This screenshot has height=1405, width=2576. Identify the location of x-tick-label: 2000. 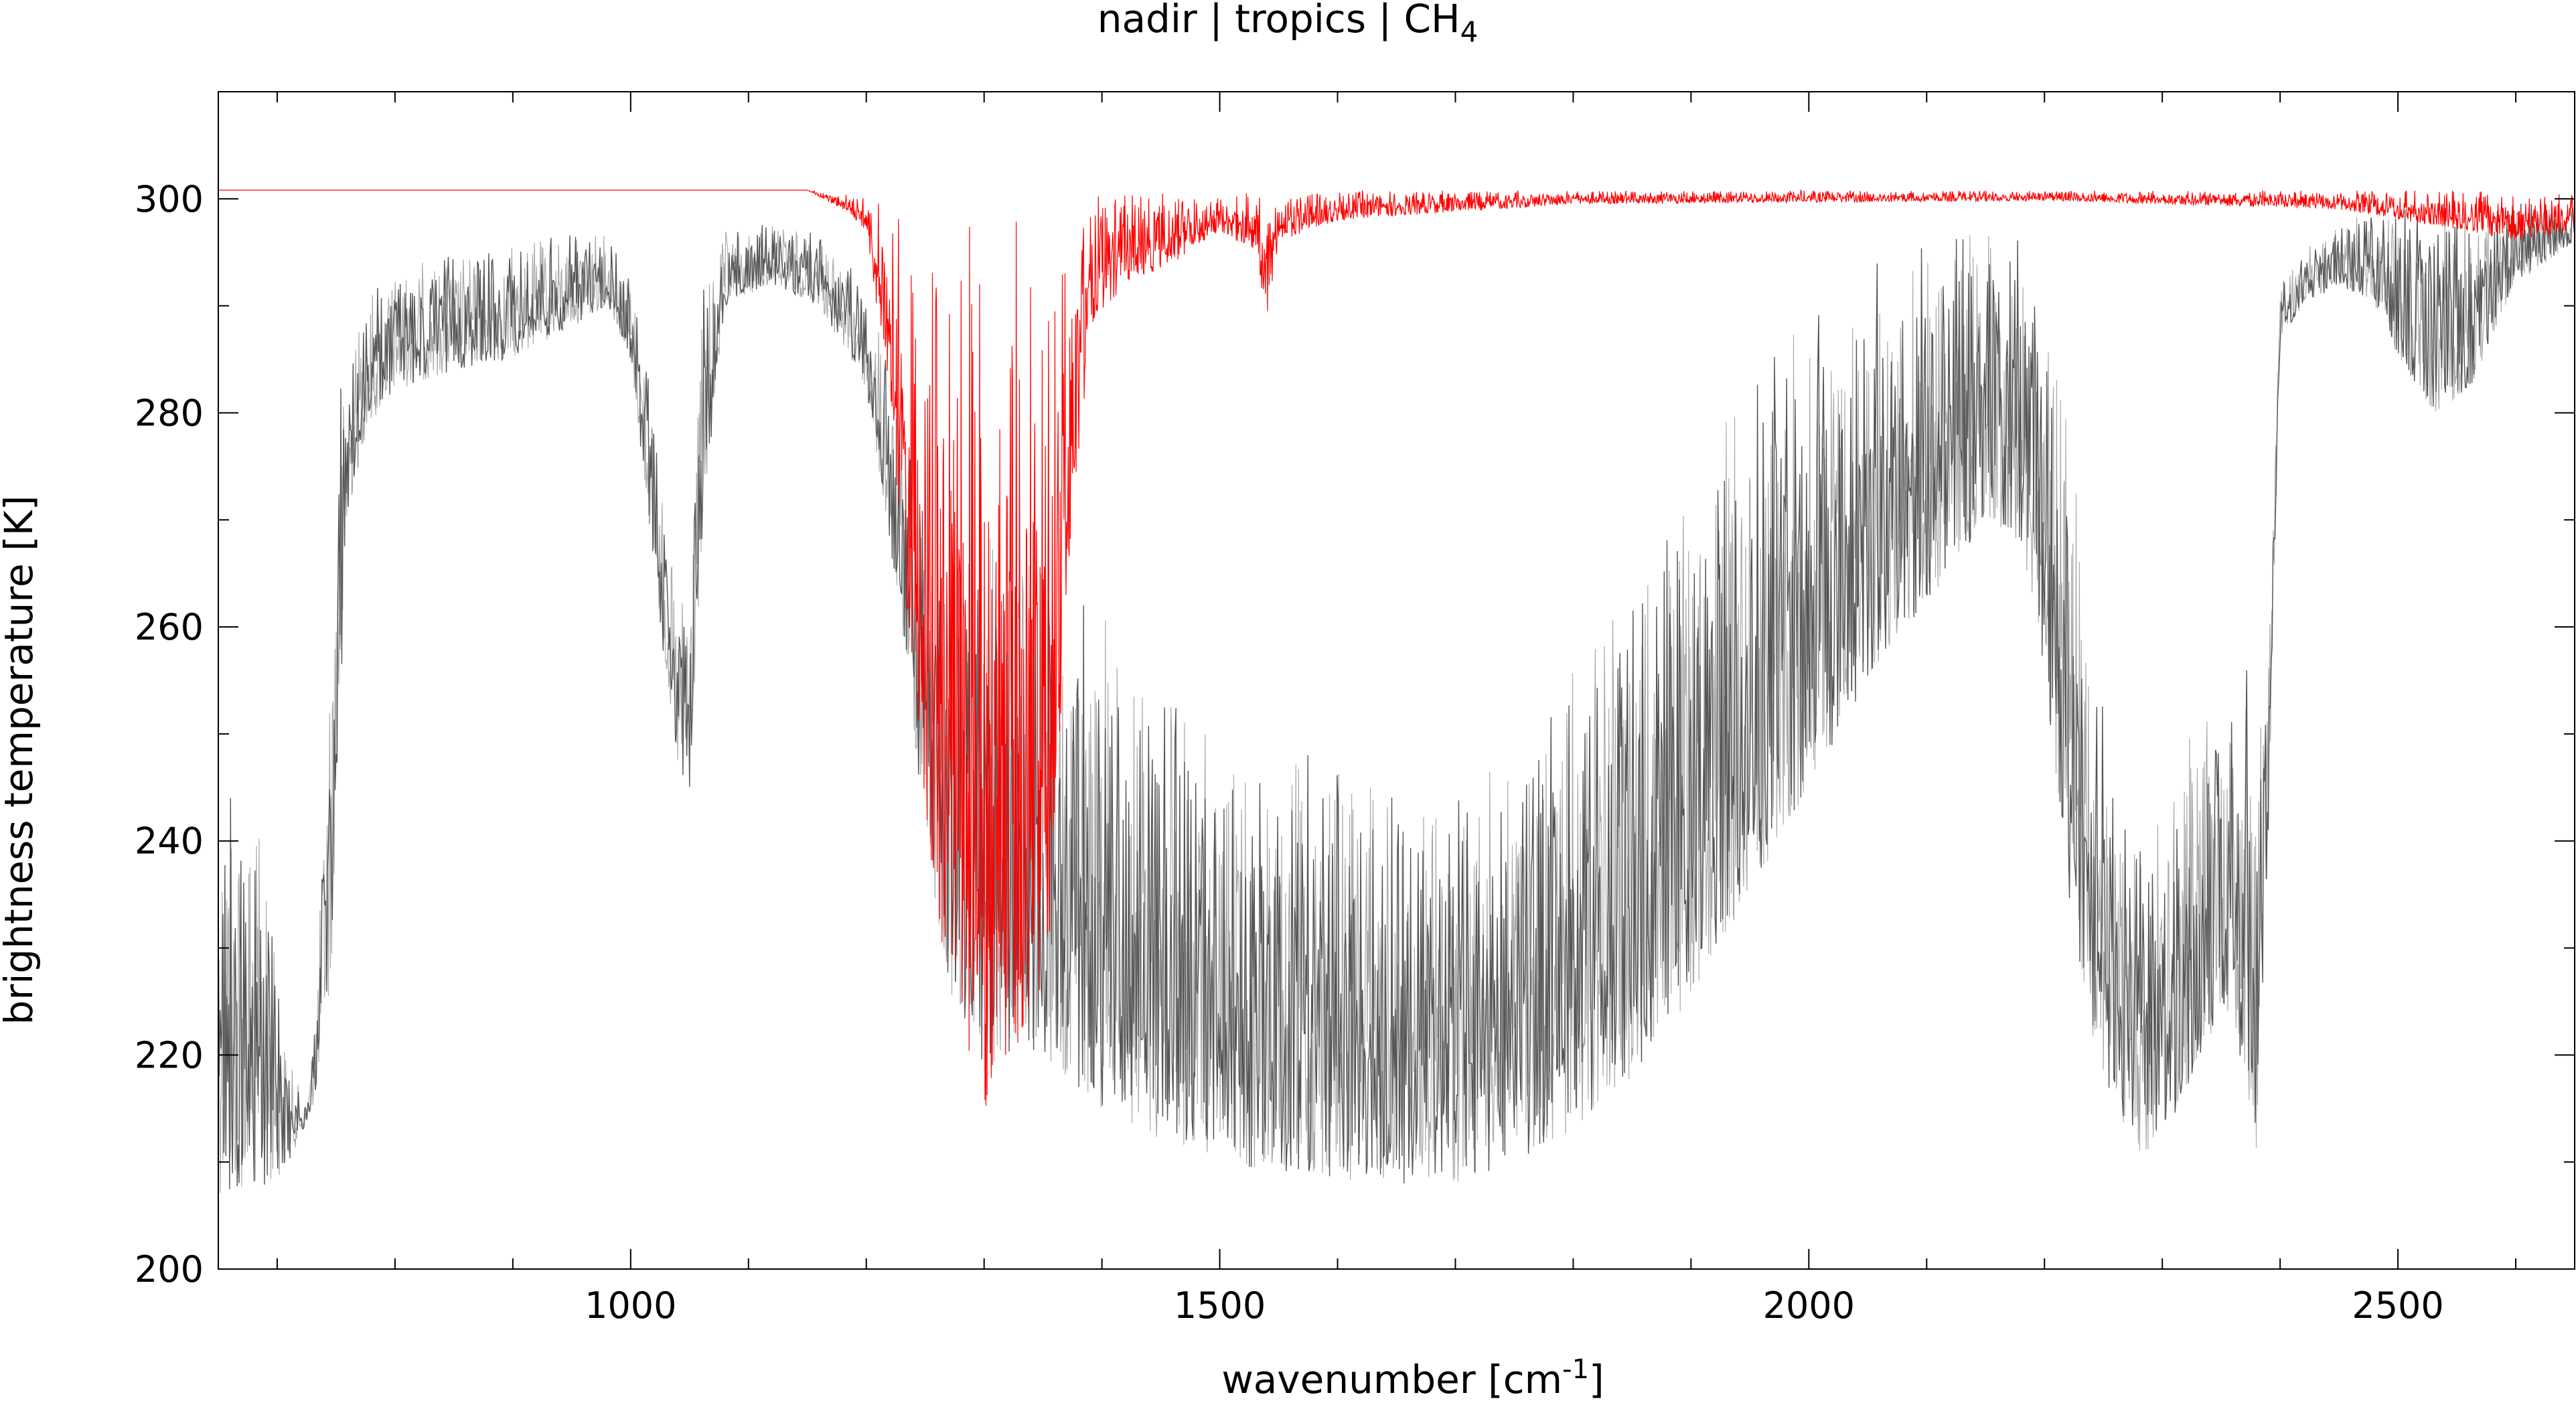
(1809, 1305).